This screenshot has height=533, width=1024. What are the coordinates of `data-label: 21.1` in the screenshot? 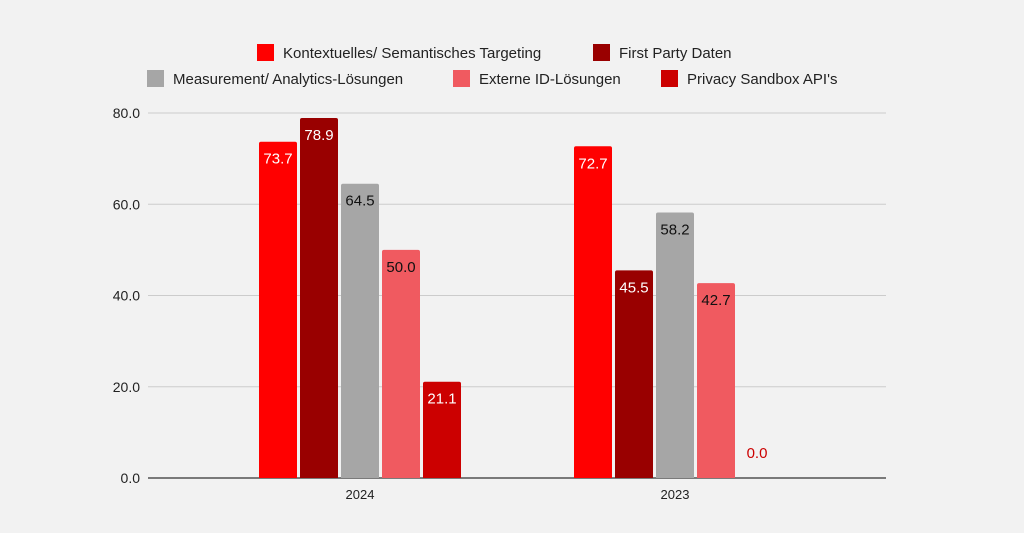 It's located at (441, 399).